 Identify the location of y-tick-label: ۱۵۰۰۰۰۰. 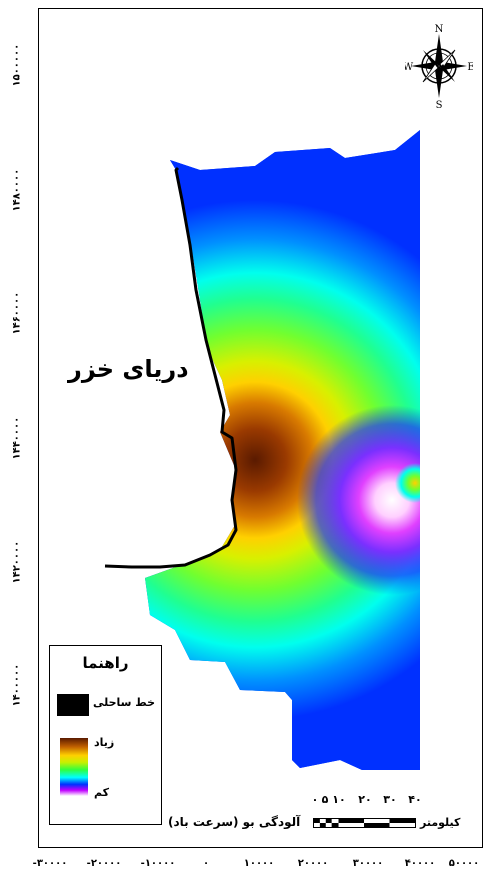
(17, 65).